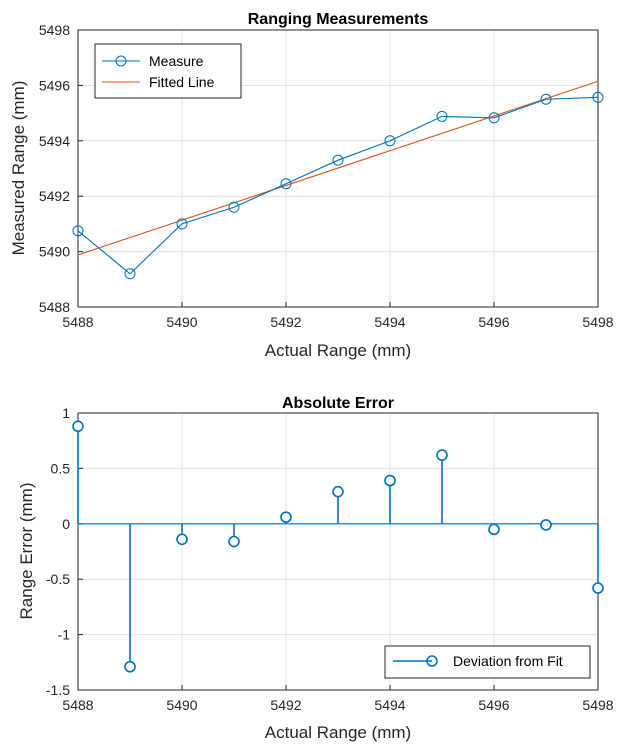 The width and height of the screenshot is (617, 745). What do you see at coordinates (182, 82) in the screenshot?
I see `legend-label-fitted-line: Fitted Line` at bounding box center [182, 82].